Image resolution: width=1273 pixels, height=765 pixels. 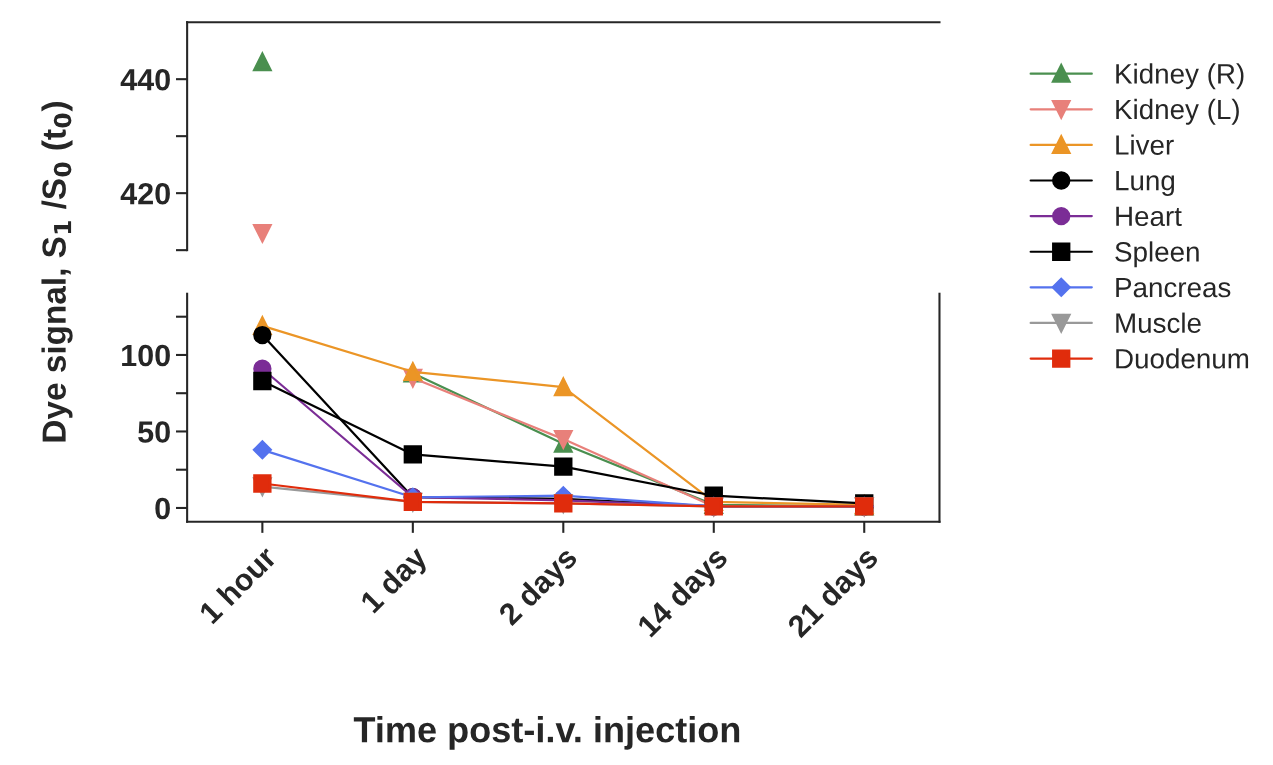 I want to click on legend-label: Liver, so click(x=1145, y=144).